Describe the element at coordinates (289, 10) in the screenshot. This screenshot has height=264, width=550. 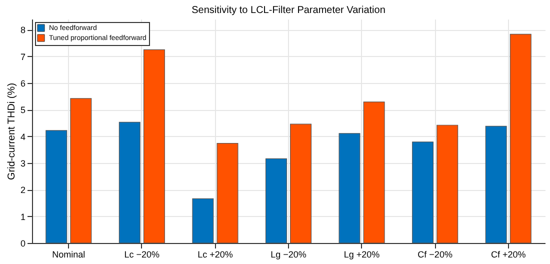
I see `chart-title: Sensitivity to LCL-Filter Parameter Variation` at that location.